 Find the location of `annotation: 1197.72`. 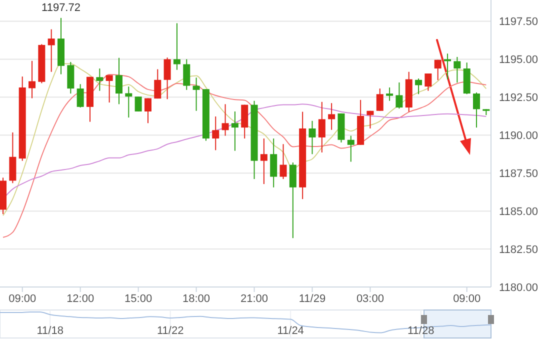

annotation: 1197.72 is located at coordinates (61, 8).